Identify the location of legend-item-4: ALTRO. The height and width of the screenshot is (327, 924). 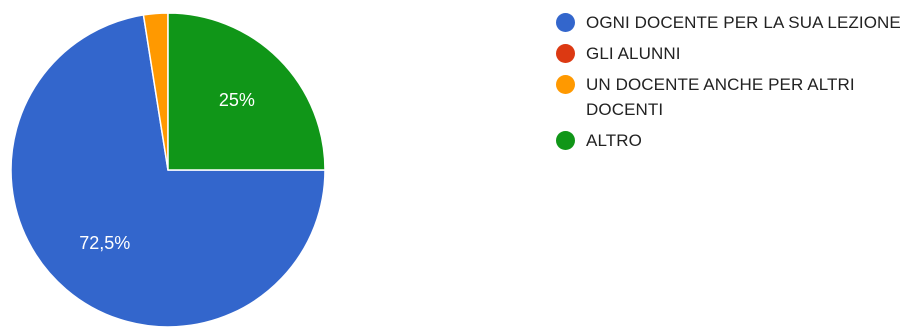
(738, 140).